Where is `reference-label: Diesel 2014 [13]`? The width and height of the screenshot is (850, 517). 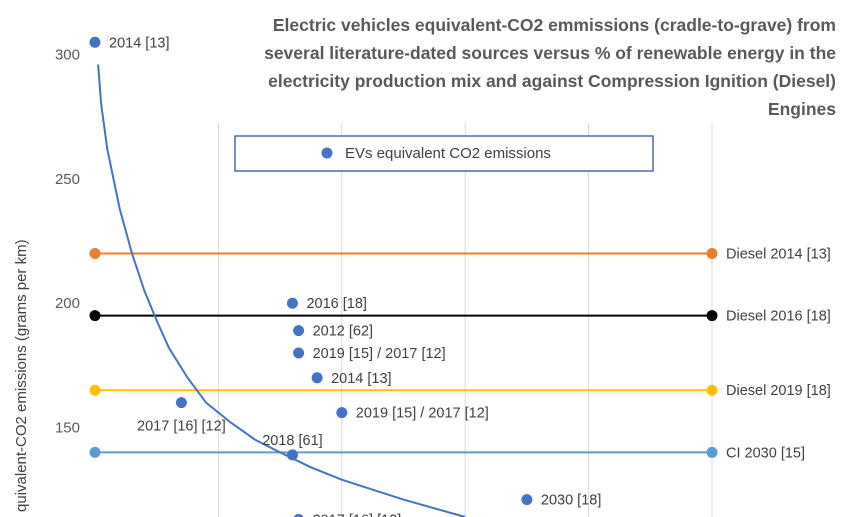
reference-label: Diesel 2014 [13] is located at coordinates (778, 255).